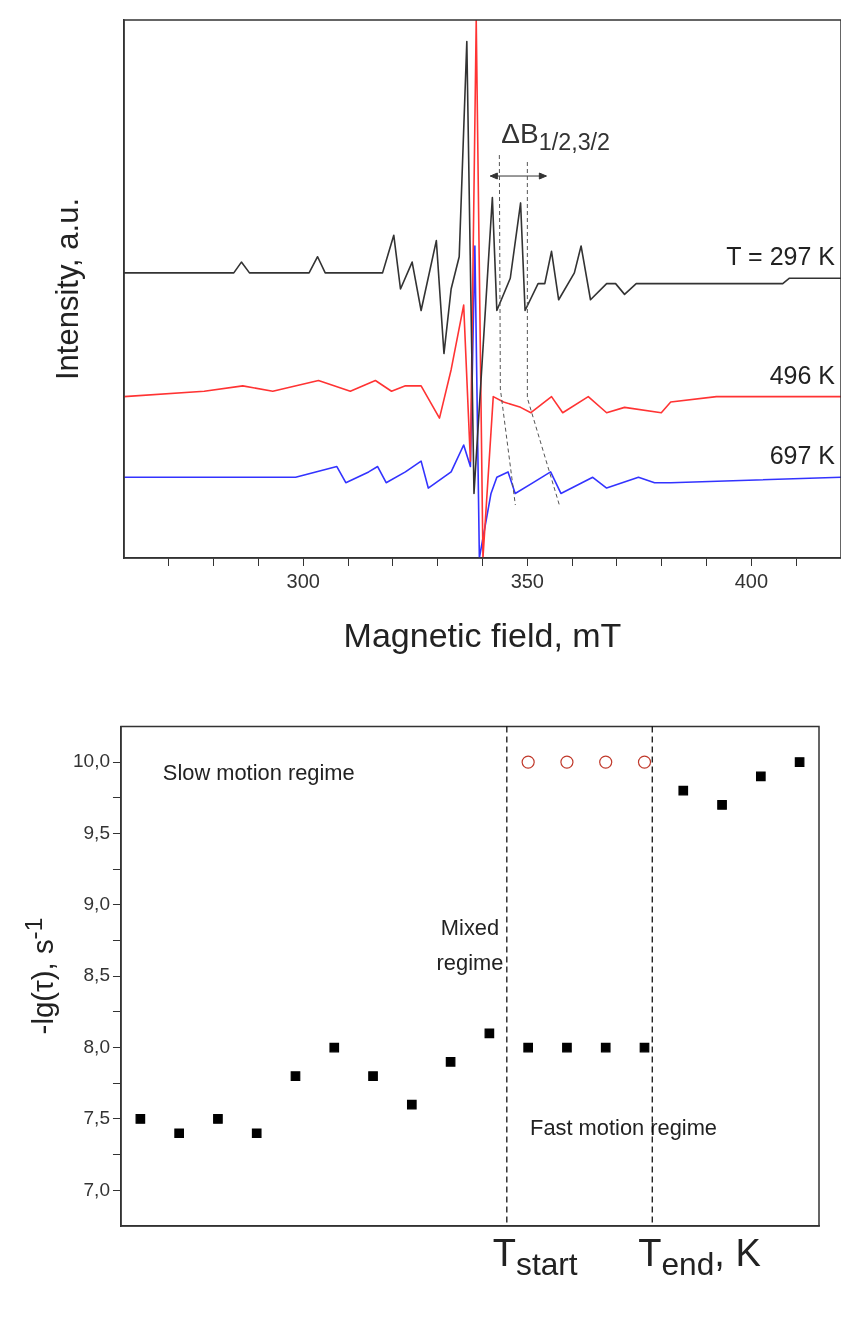 This screenshot has height=1317, width=849. Describe the element at coordinates (699, 1257) in the screenshot. I see `text: T$_{end}$, K` at that location.